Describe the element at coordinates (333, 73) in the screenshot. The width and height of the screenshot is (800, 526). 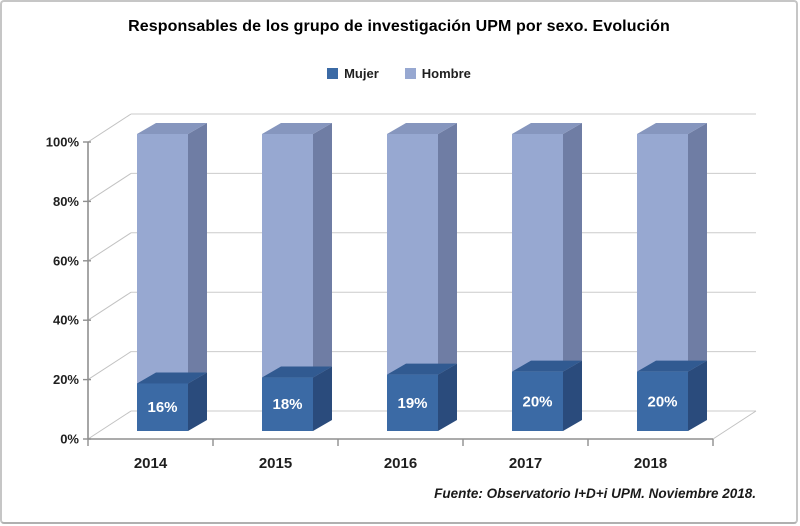
I see `legend-swatch-mujer-icon` at that location.